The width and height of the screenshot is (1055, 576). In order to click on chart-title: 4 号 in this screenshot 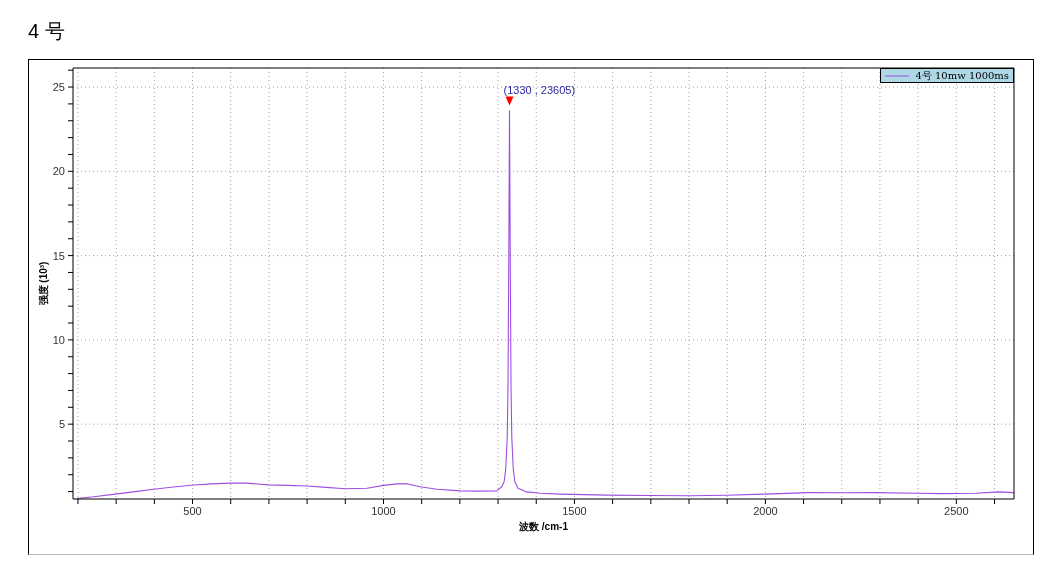, I will do `click(46, 31)`.